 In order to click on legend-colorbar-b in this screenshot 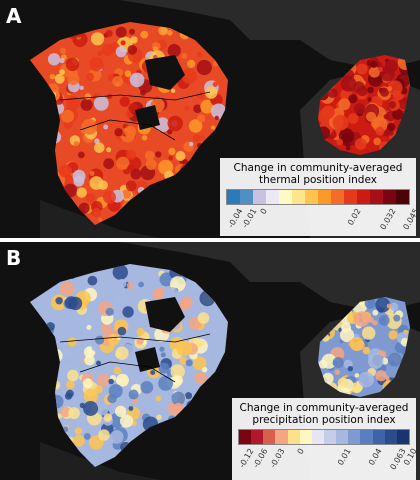, I will do `click(324, 437)`.